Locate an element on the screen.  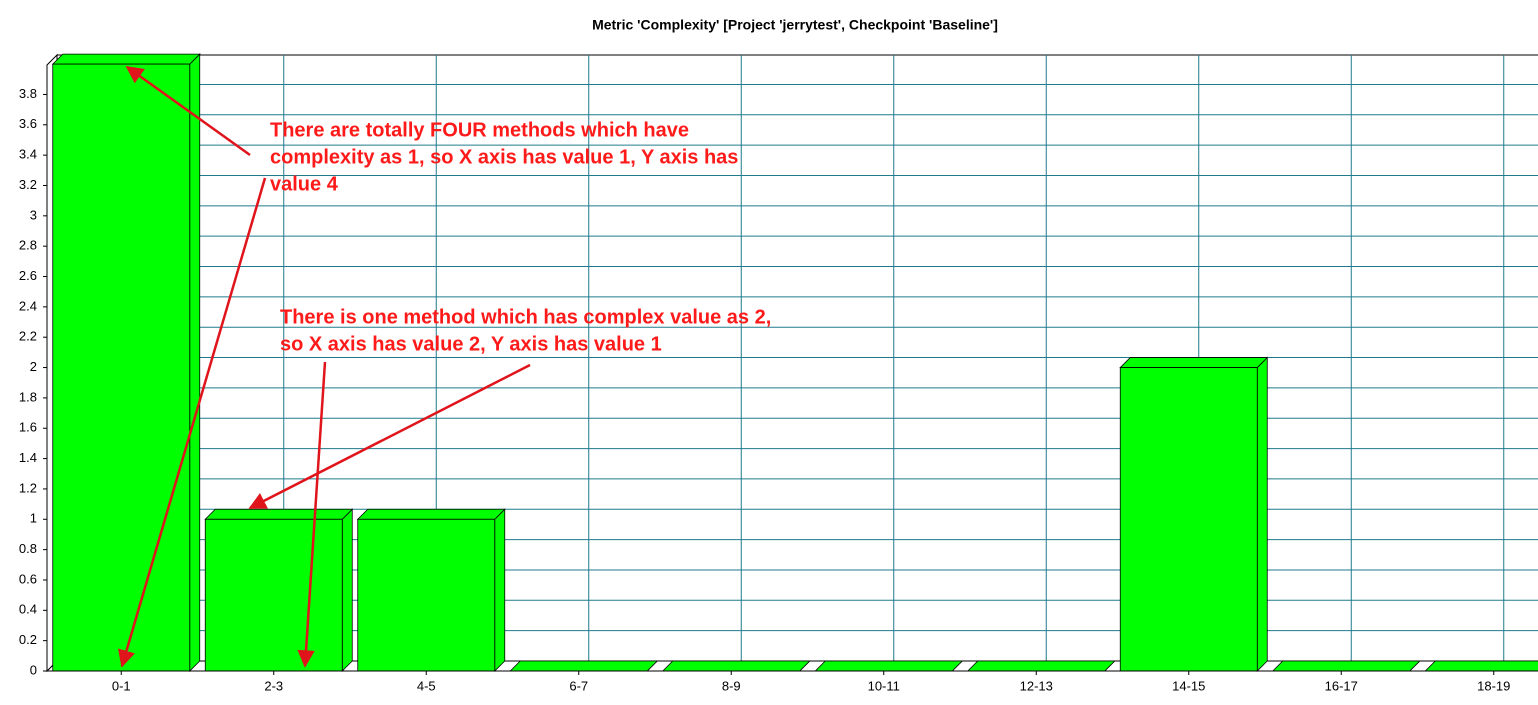
y-tick-label: 2.2 is located at coordinates (28, 336).